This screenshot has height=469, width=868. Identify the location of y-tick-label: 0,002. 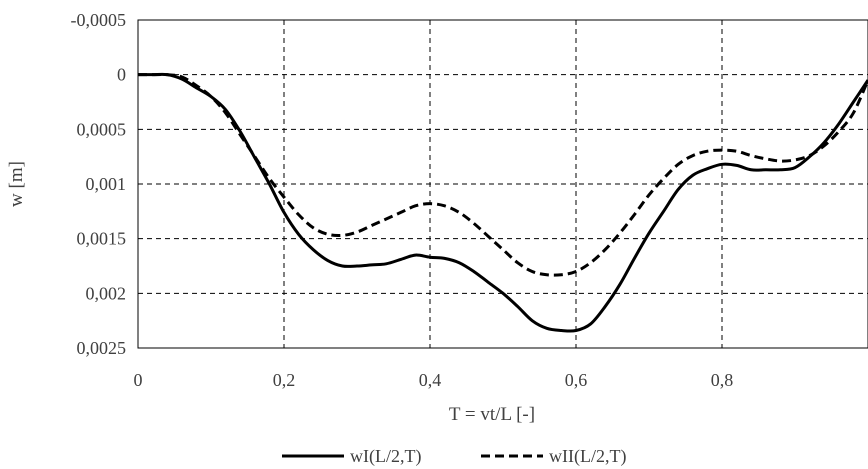
(106, 293).